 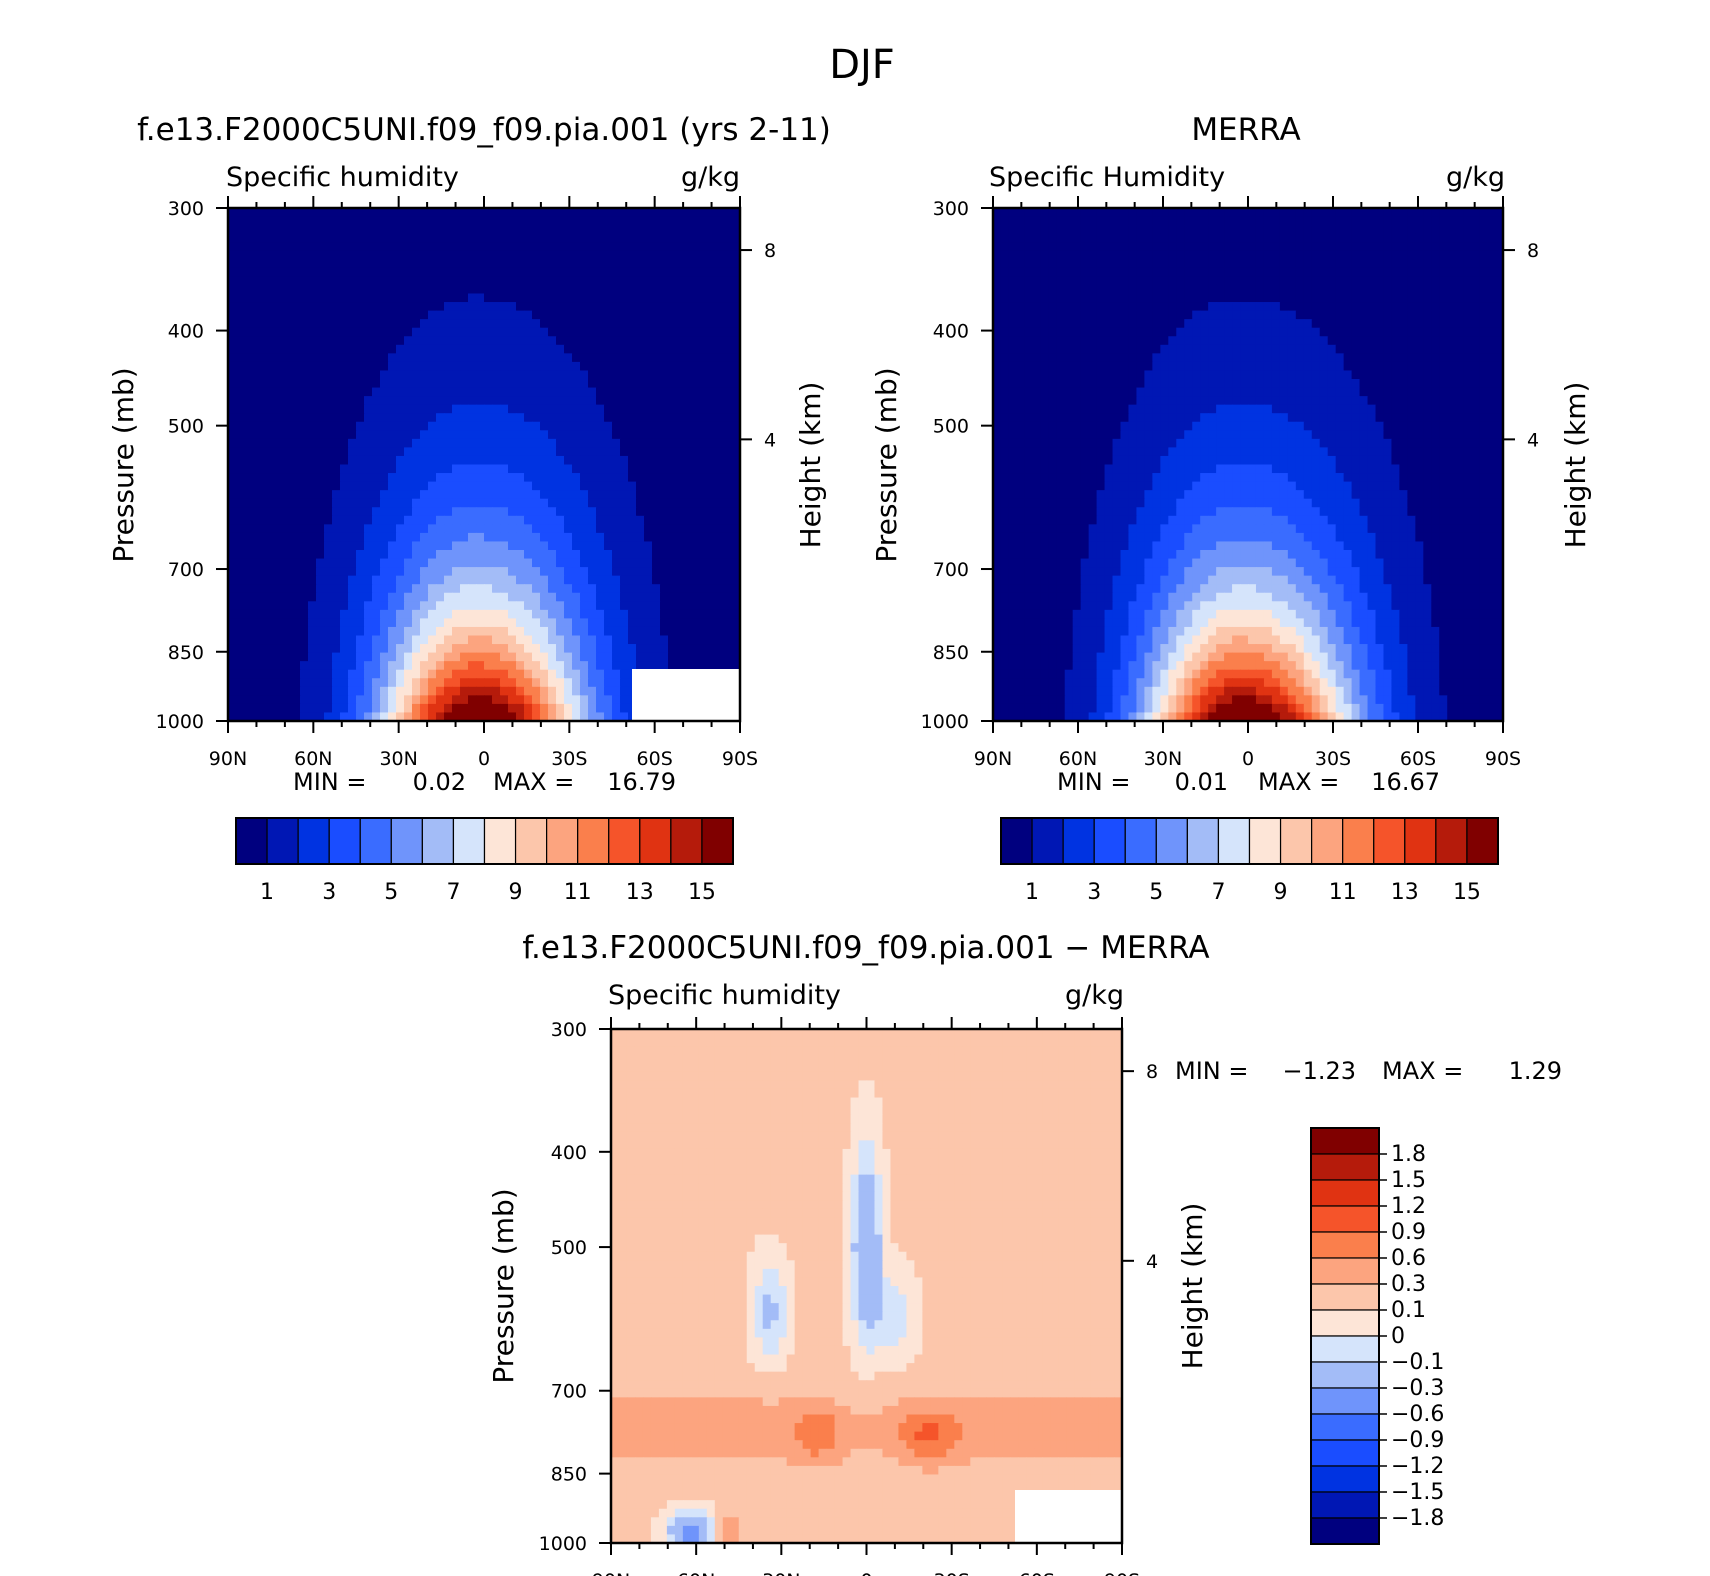 I want to click on model-colorbar-label: 7, so click(x=453, y=892).